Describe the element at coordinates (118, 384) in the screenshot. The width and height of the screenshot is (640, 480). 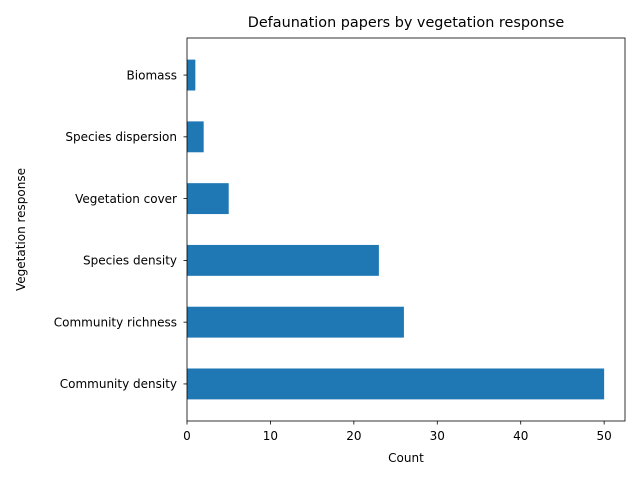
I see `y-tick-label: Community density` at that location.